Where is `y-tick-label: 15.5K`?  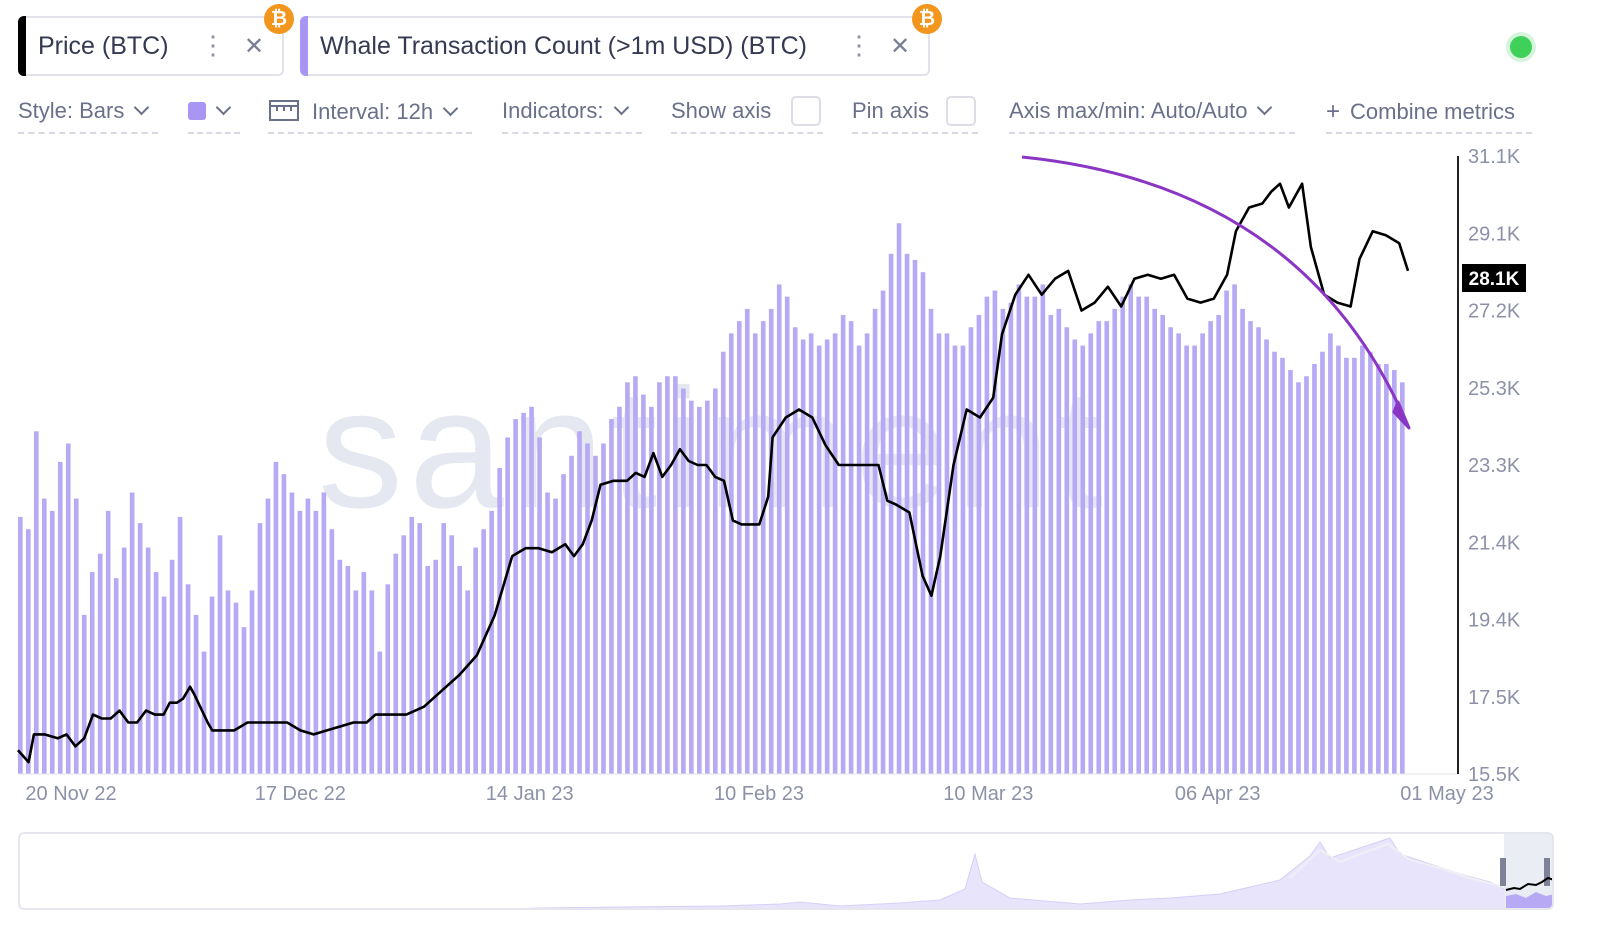
y-tick-label: 15.5K is located at coordinates (1494, 775).